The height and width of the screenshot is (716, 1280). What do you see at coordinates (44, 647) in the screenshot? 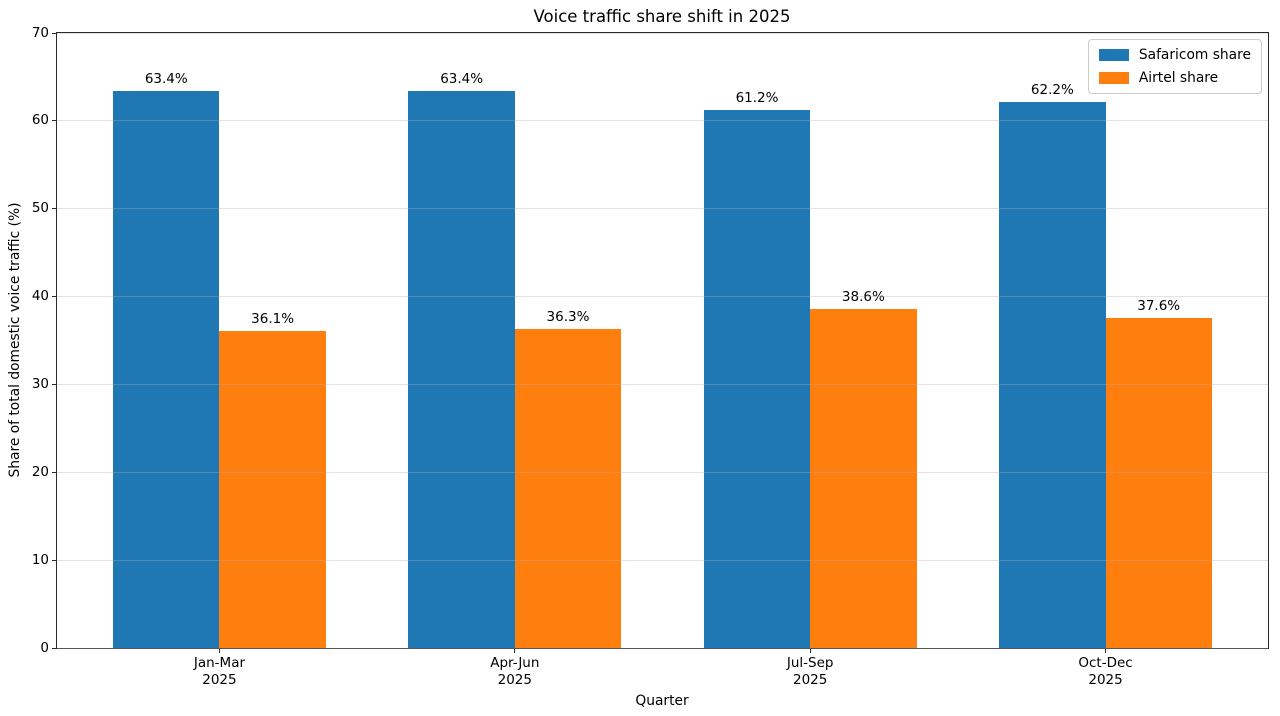
I see `y-tick-label-0: 0` at bounding box center [44, 647].